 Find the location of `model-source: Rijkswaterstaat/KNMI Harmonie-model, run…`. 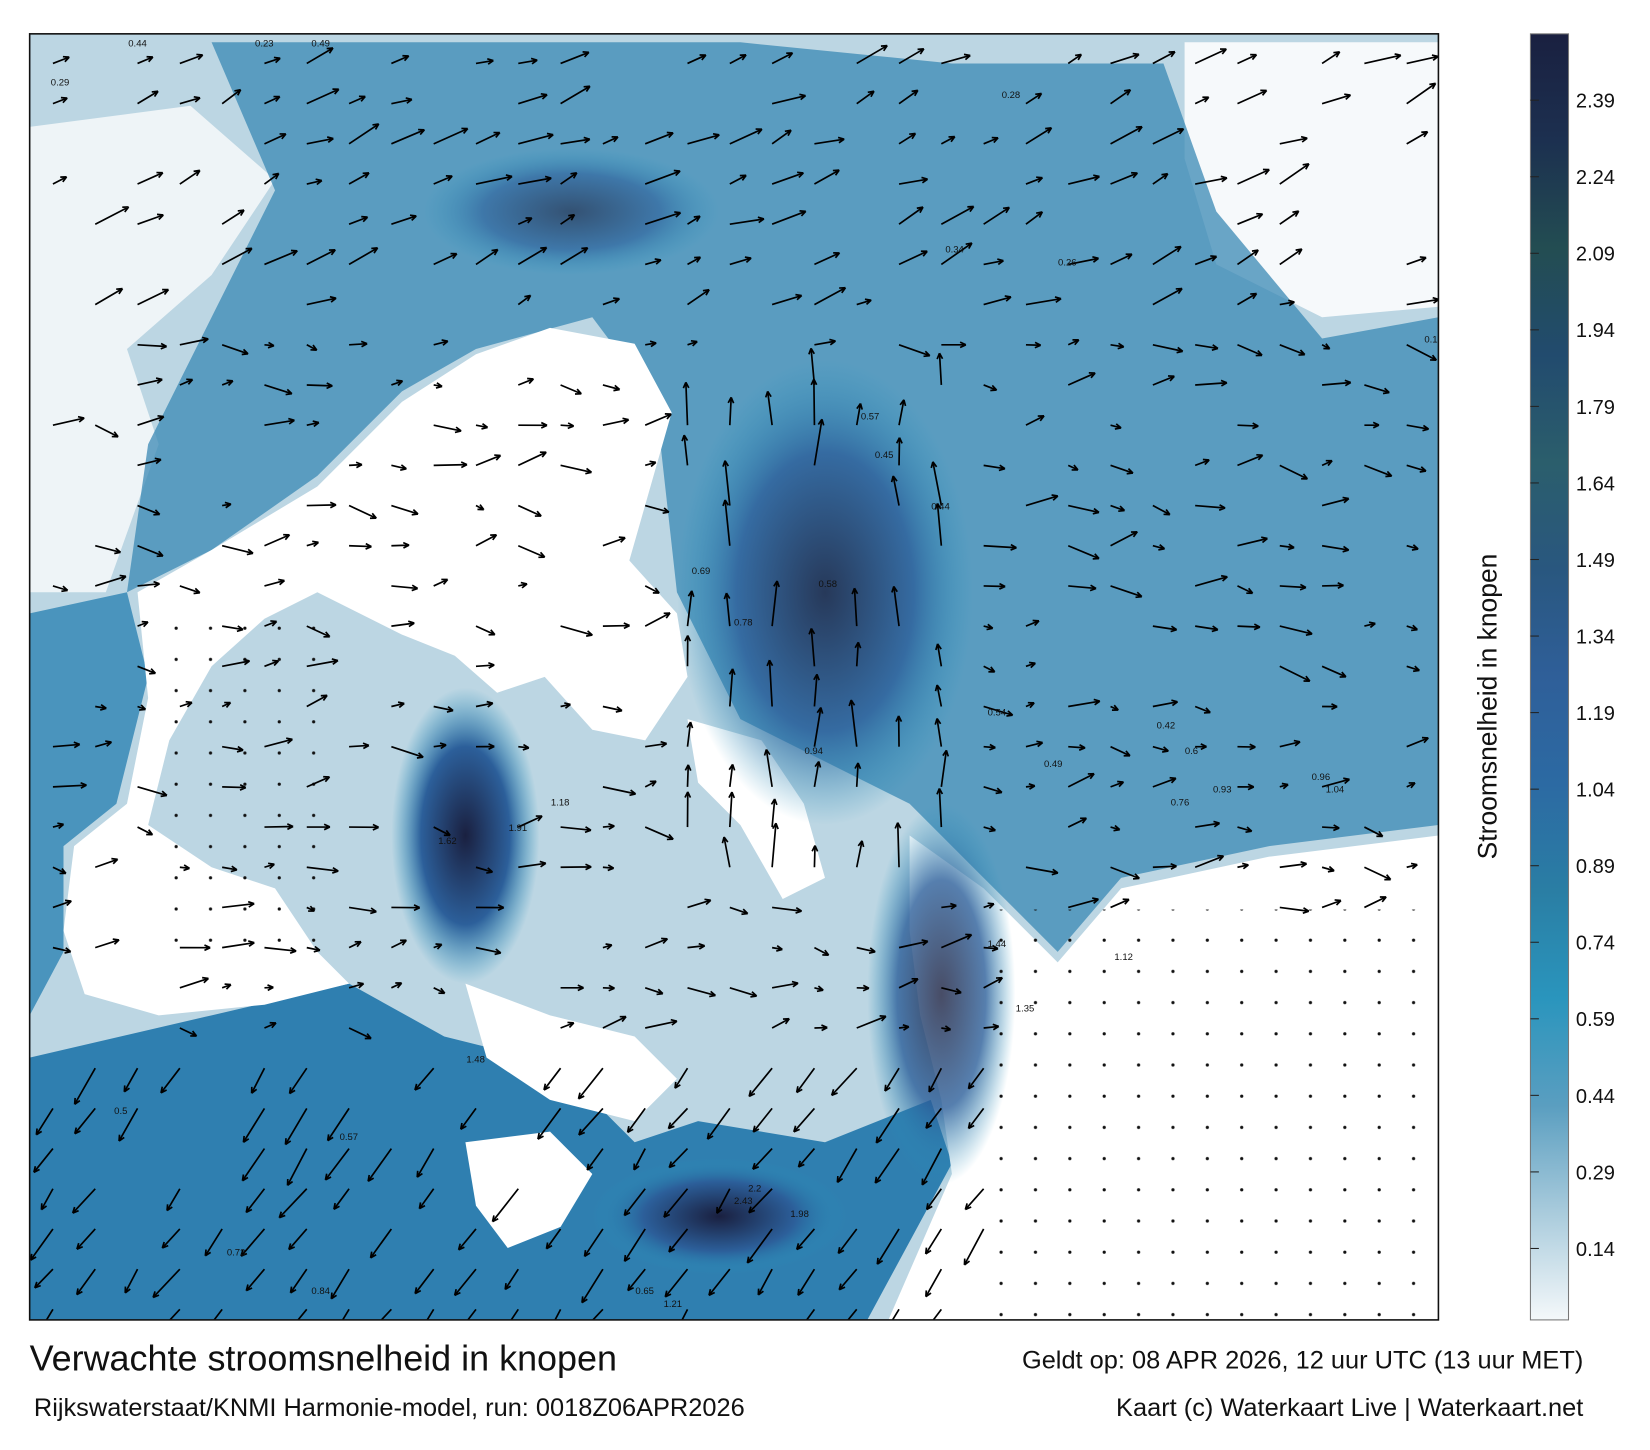

model-source: Rijkswaterstaat/KNMI Harmonie-model, run… is located at coordinates (389, 1408).